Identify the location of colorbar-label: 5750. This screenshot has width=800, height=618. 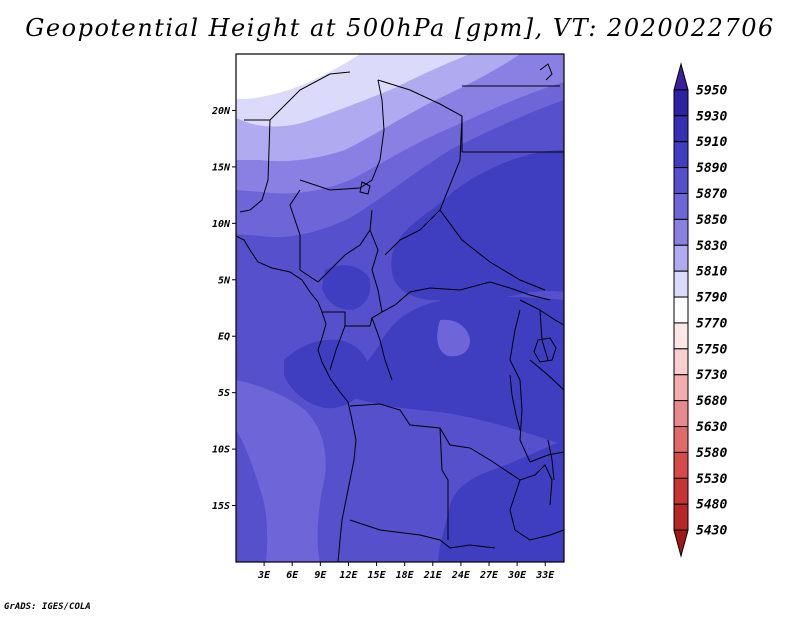
(711, 349).